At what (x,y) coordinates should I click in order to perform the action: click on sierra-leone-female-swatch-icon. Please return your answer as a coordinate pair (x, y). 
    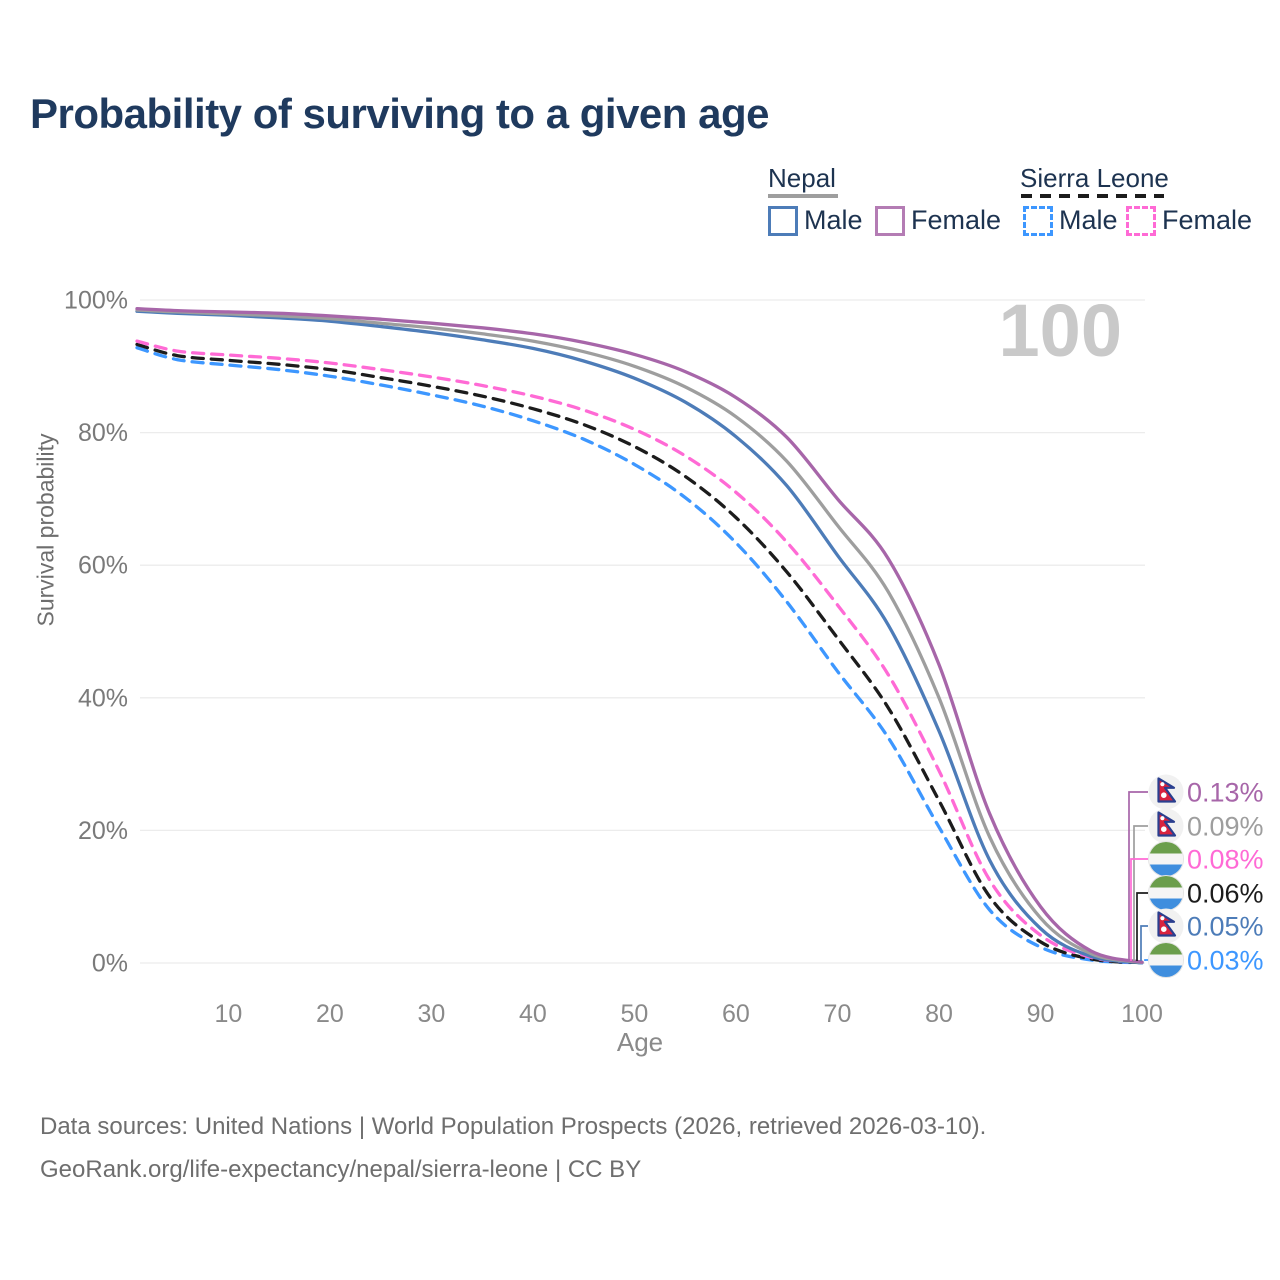
    Looking at the image, I should click on (1141, 220).